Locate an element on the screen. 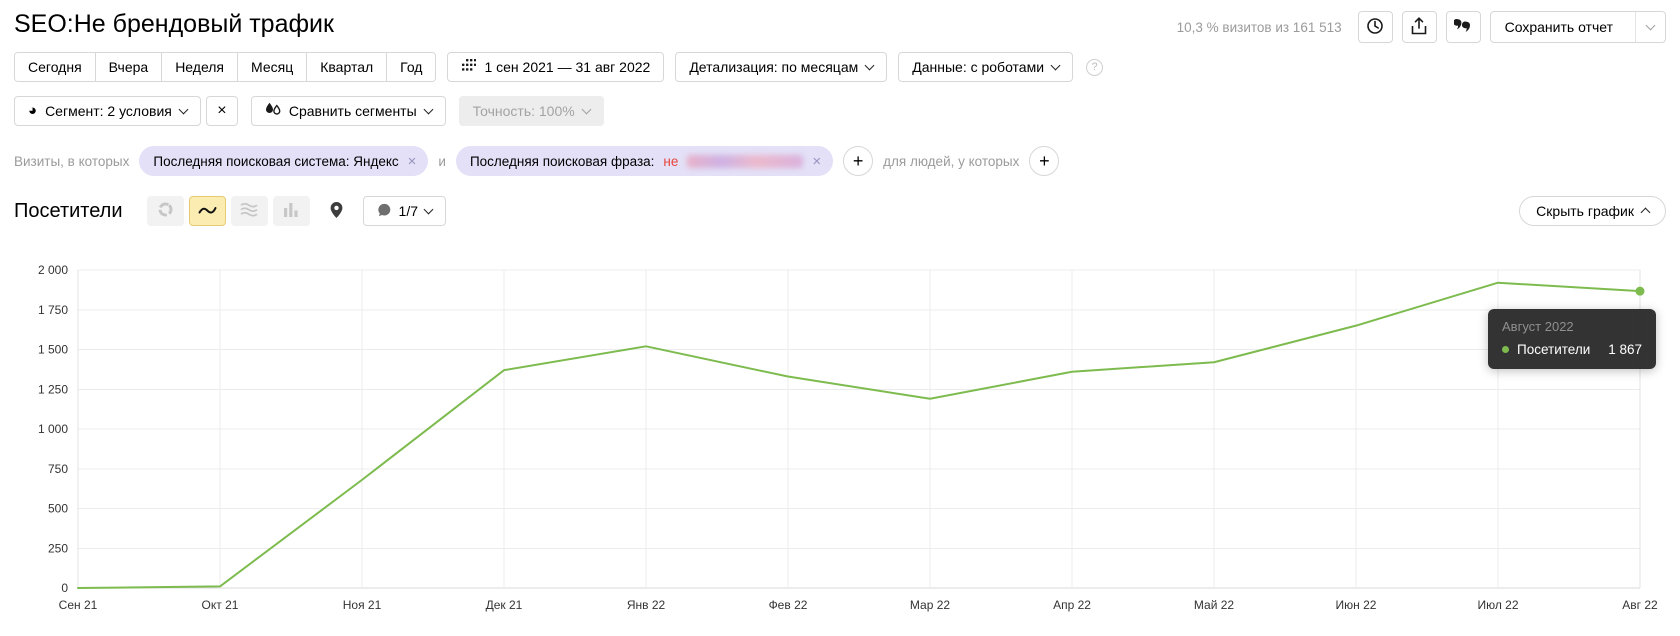 This screenshot has width=1680, height=636. svg-text: Фев 22 is located at coordinates (788, 605).